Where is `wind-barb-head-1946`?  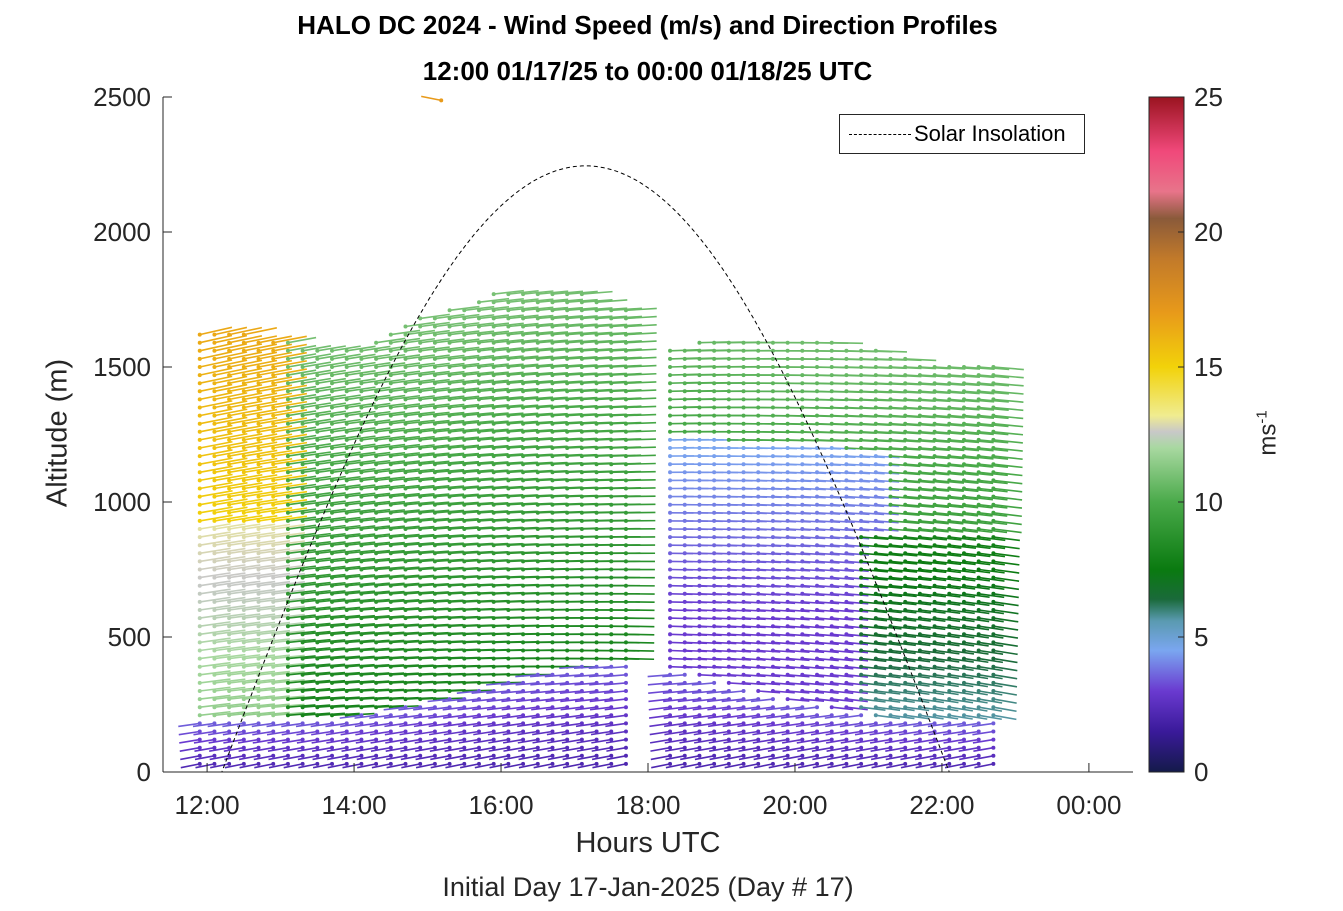 wind-barb-head-1946 is located at coordinates (743, 626).